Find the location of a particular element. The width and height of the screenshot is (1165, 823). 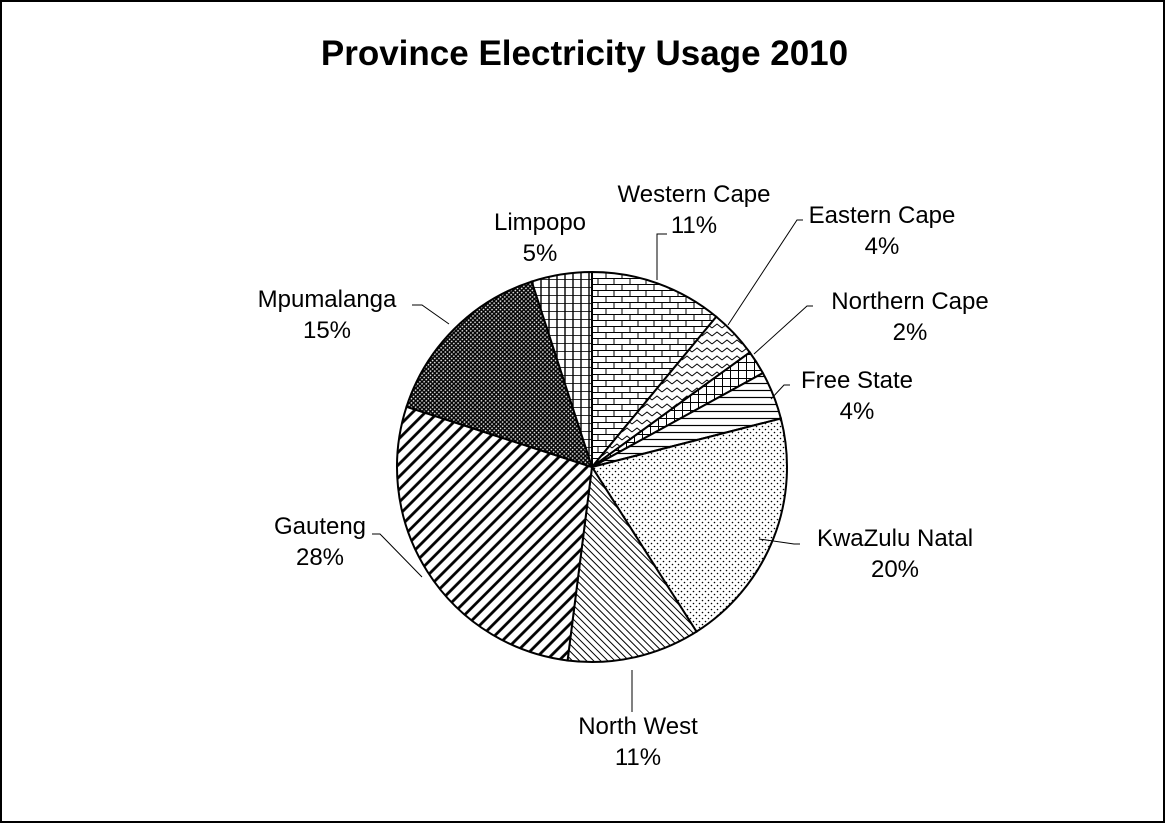

slice-percent-label: 2% is located at coordinates (910, 332).